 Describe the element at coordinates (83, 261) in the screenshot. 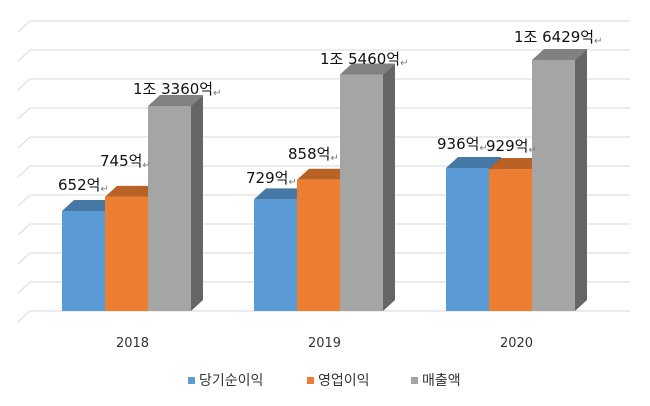

I see `bar-2018-1-front` at that location.